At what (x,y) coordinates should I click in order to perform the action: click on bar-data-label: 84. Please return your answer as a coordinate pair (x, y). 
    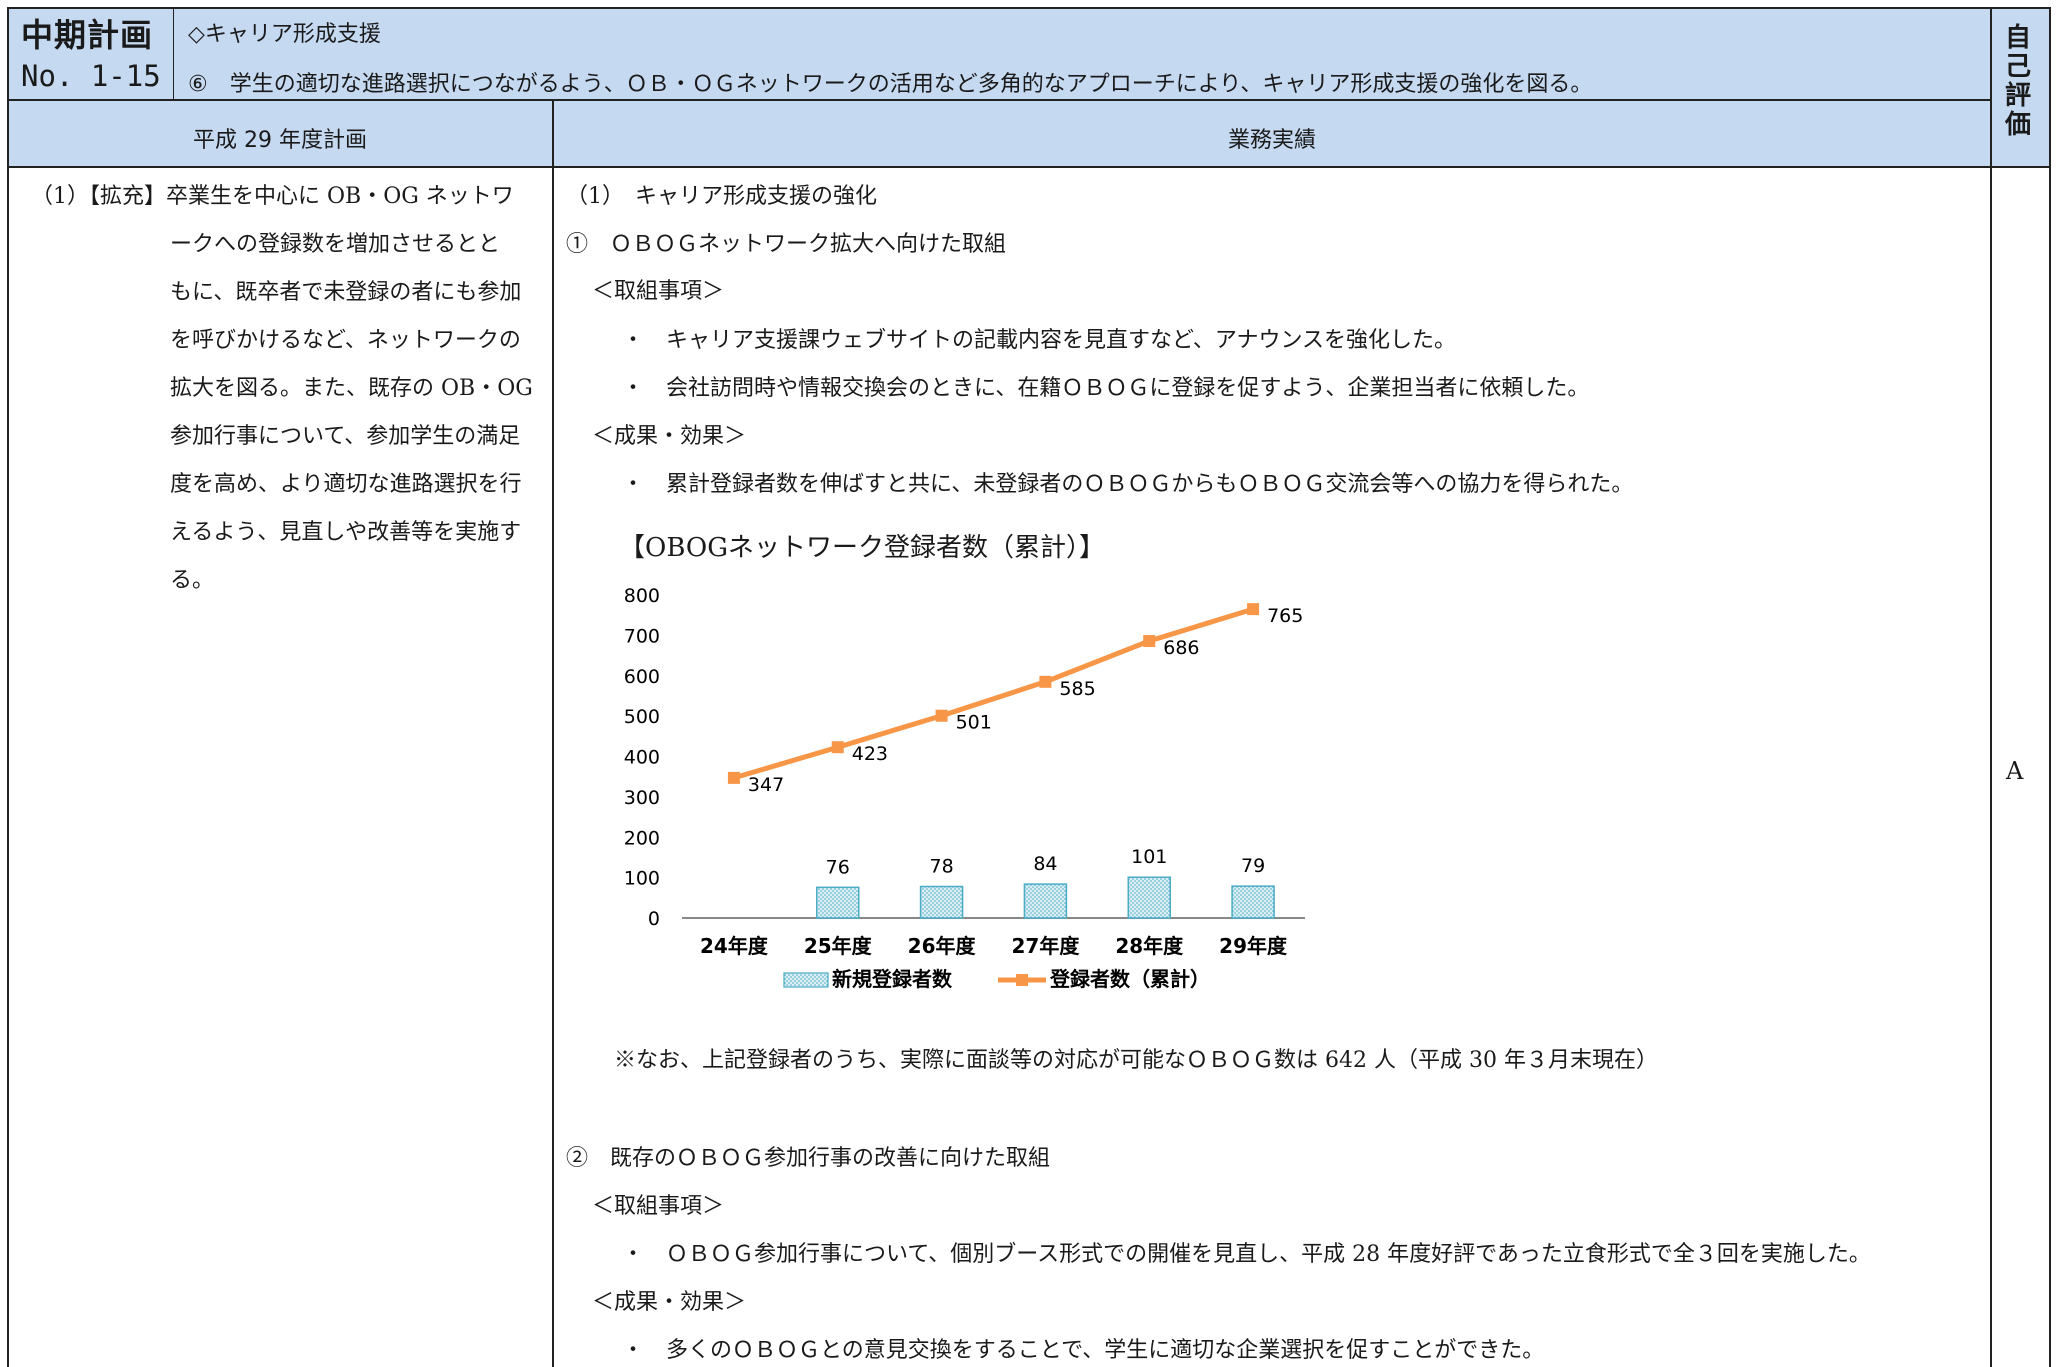
    Looking at the image, I should click on (1045, 864).